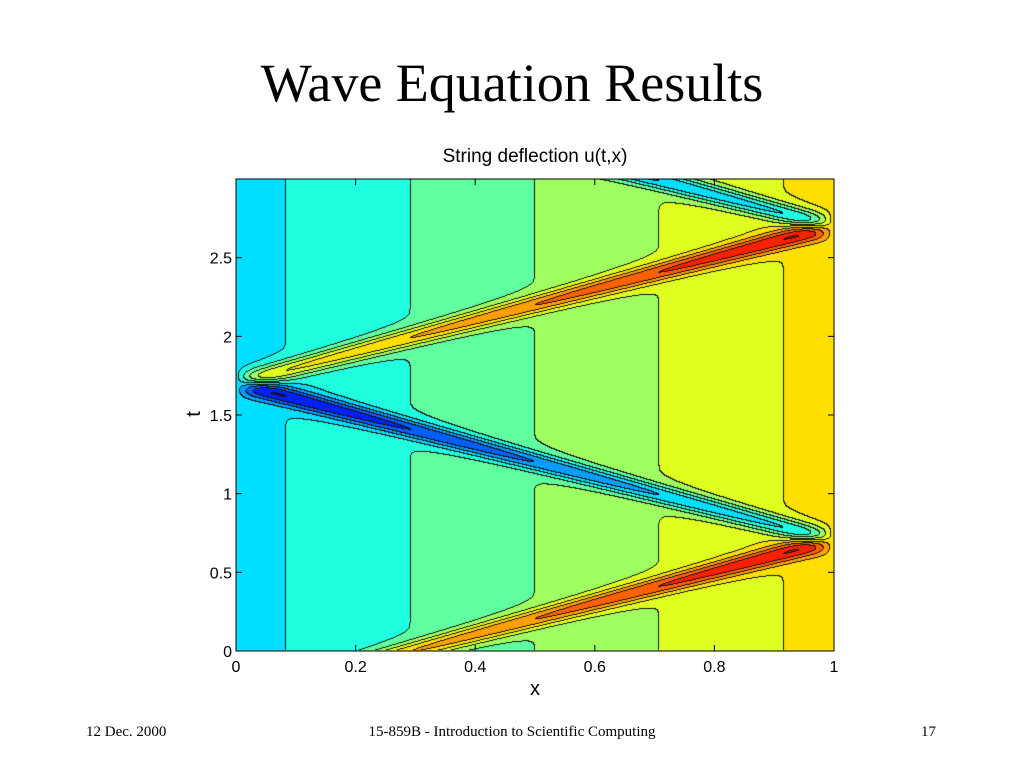 The height and width of the screenshot is (768, 1024). Describe the element at coordinates (512, 83) in the screenshot. I see `slide-title: Wave Equation Results` at that location.